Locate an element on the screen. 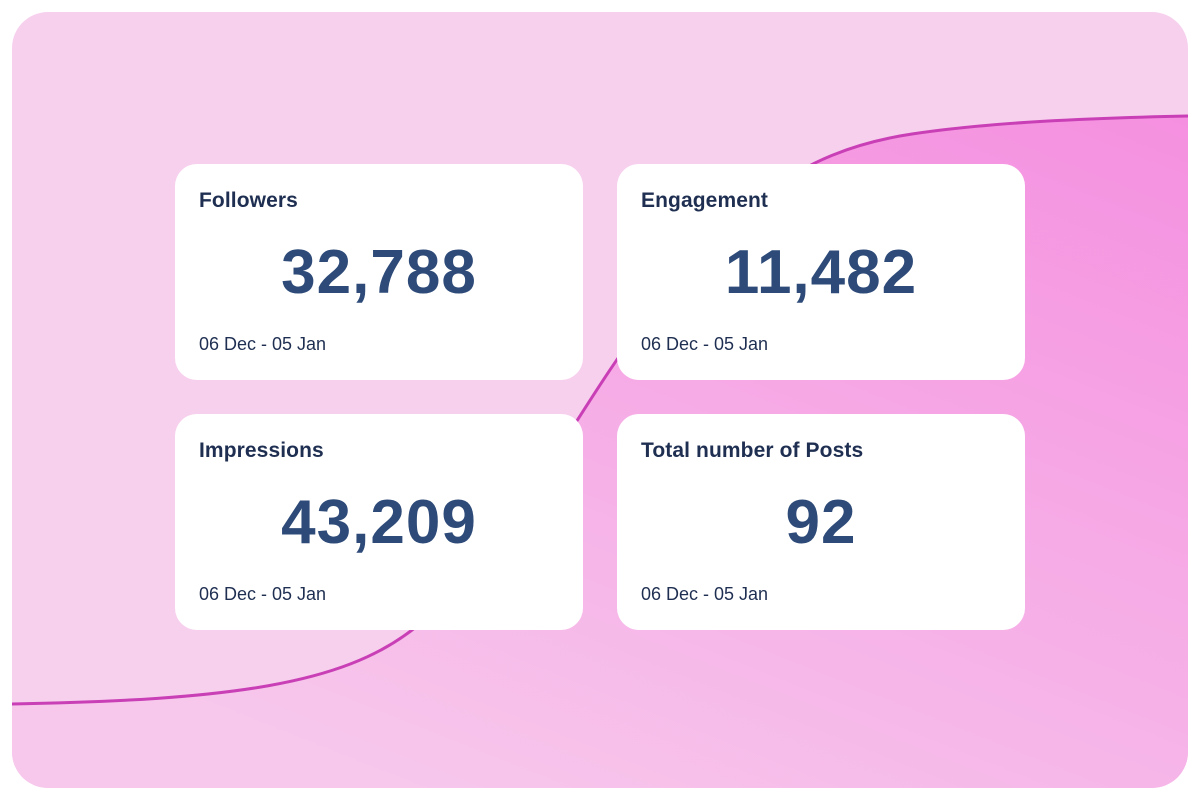  metric-title: Engagement is located at coordinates (705, 200).